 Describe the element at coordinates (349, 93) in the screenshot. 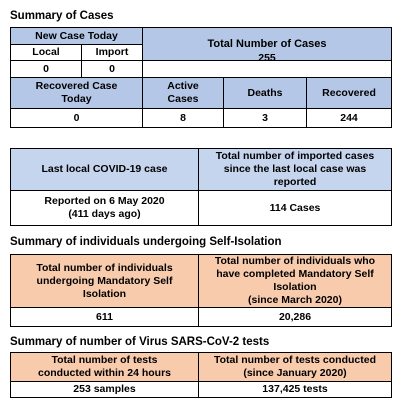

I see `recovered-header: Recovered` at that location.